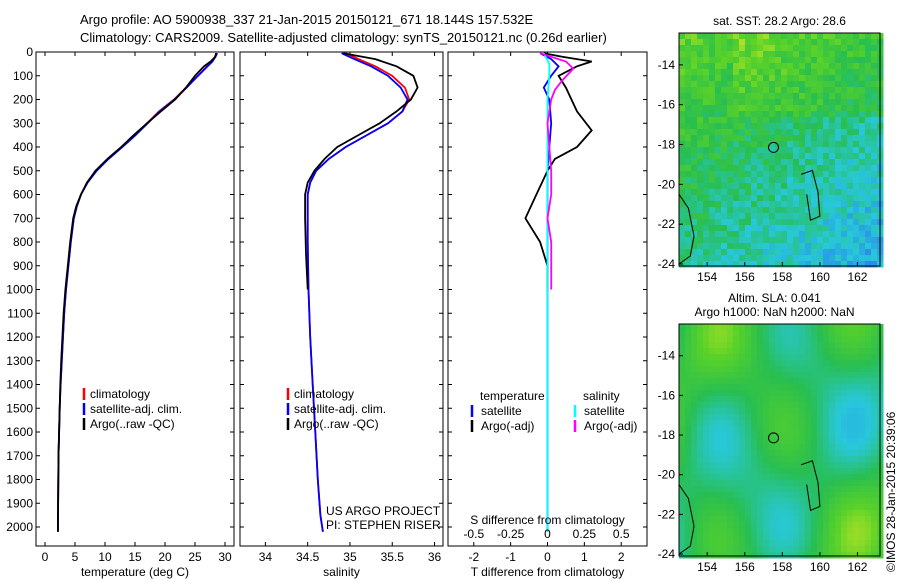 The width and height of the screenshot is (900, 580). I want to click on x-tick-label-top: -0.25, so click(511, 534).